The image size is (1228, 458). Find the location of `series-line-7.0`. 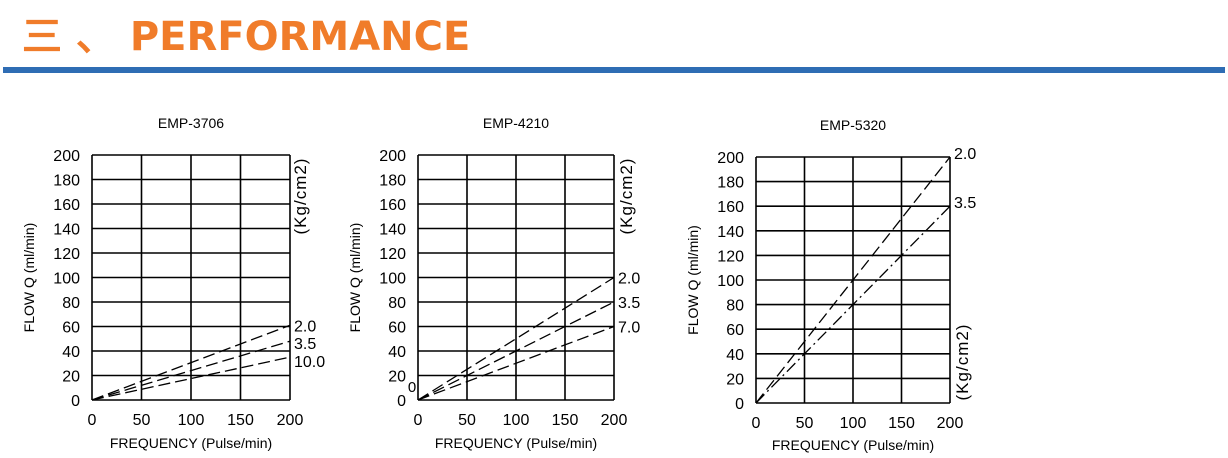

series-line-7.0 is located at coordinates (516, 363).